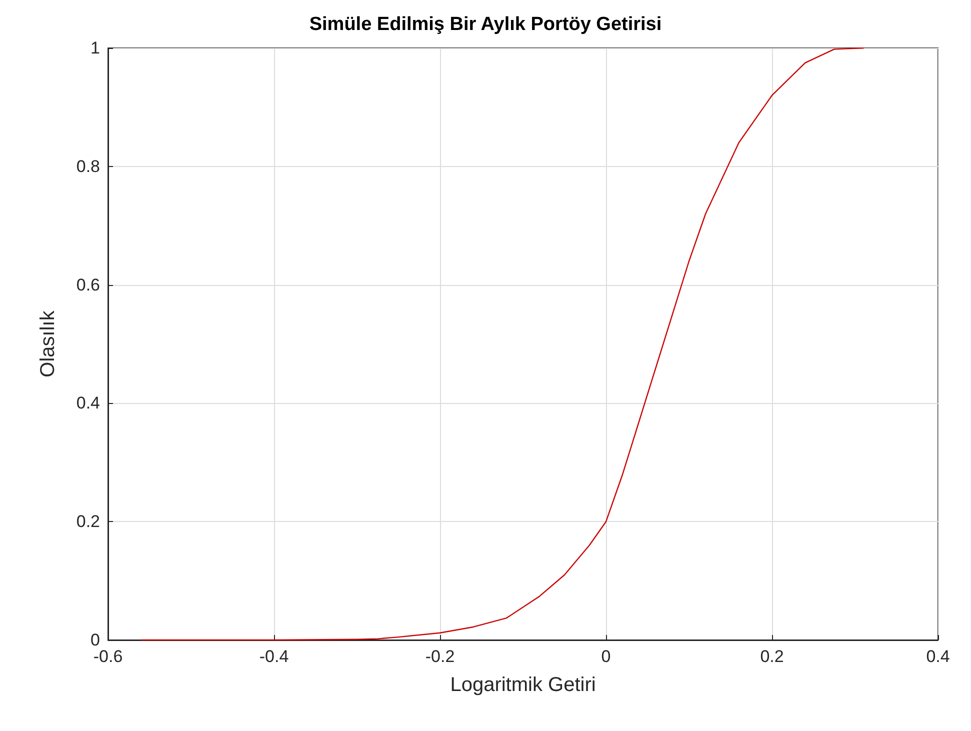  What do you see at coordinates (88, 403) in the screenshot?
I see `y-tick-label: 0.4` at bounding box center [88, 403].